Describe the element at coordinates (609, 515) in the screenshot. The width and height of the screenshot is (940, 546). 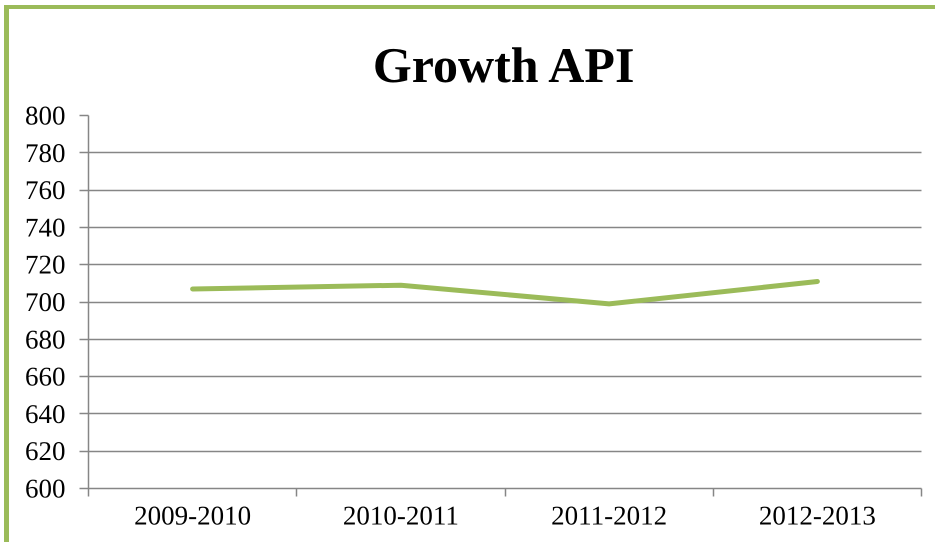
I see `x-tick-label: 2011-2012` at that location.